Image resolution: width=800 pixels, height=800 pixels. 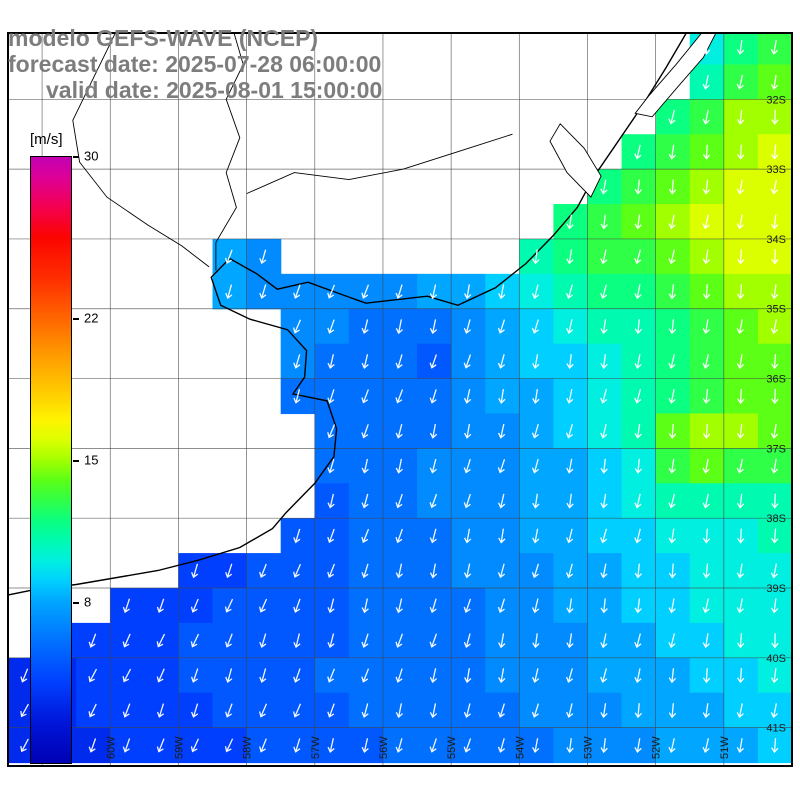 What do you see at coordinates (452, 747) in the screenshot?
I see `lon-label: 55W` at bounding box center [452, 747].